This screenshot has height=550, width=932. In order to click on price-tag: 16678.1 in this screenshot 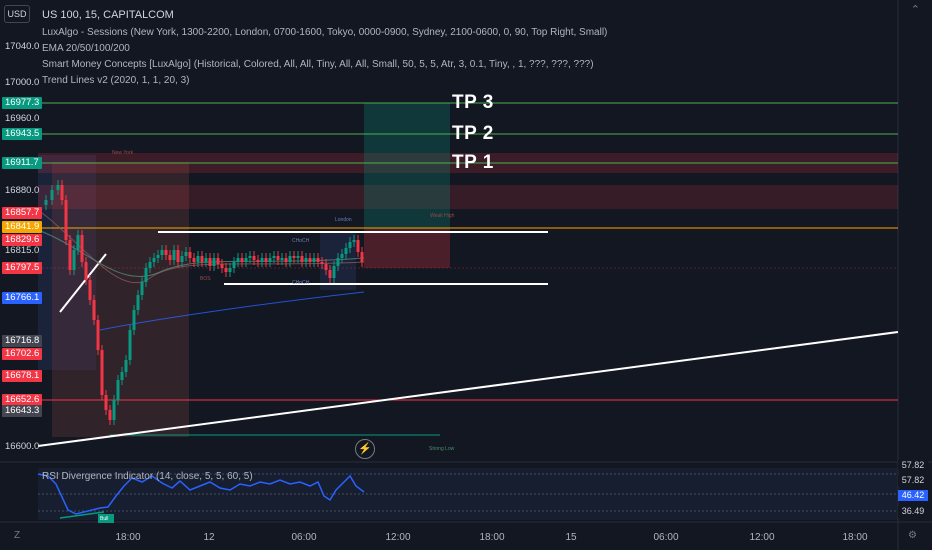, I will do `click(22, 376)`.